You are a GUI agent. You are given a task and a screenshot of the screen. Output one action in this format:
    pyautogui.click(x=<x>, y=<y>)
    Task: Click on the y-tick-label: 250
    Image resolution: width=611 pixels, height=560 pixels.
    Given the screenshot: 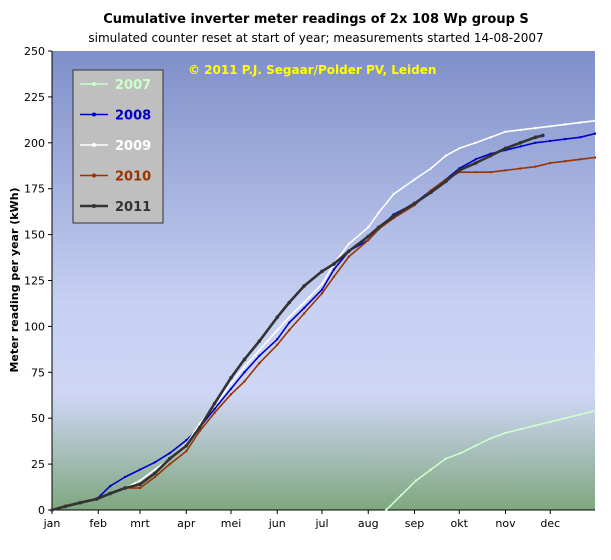 What is the action you would take?
    pyautogui.click(x=34, y=51)
    